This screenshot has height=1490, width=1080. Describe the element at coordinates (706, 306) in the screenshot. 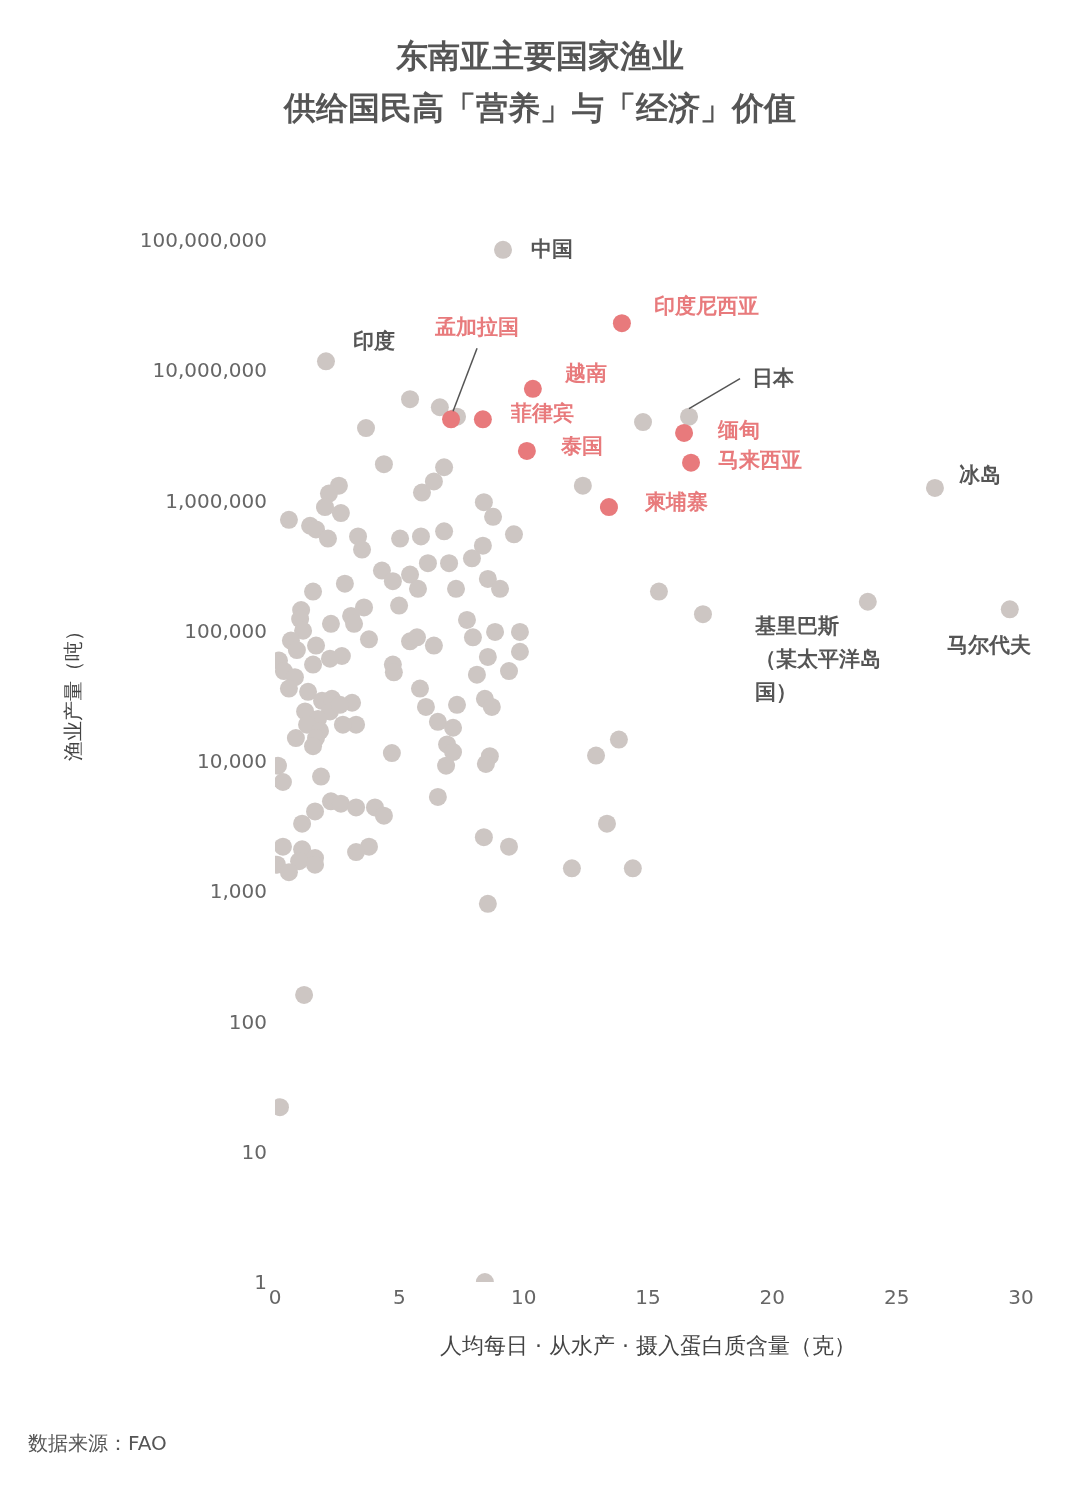

I see `annotation: 印度尼西亚` at that location.